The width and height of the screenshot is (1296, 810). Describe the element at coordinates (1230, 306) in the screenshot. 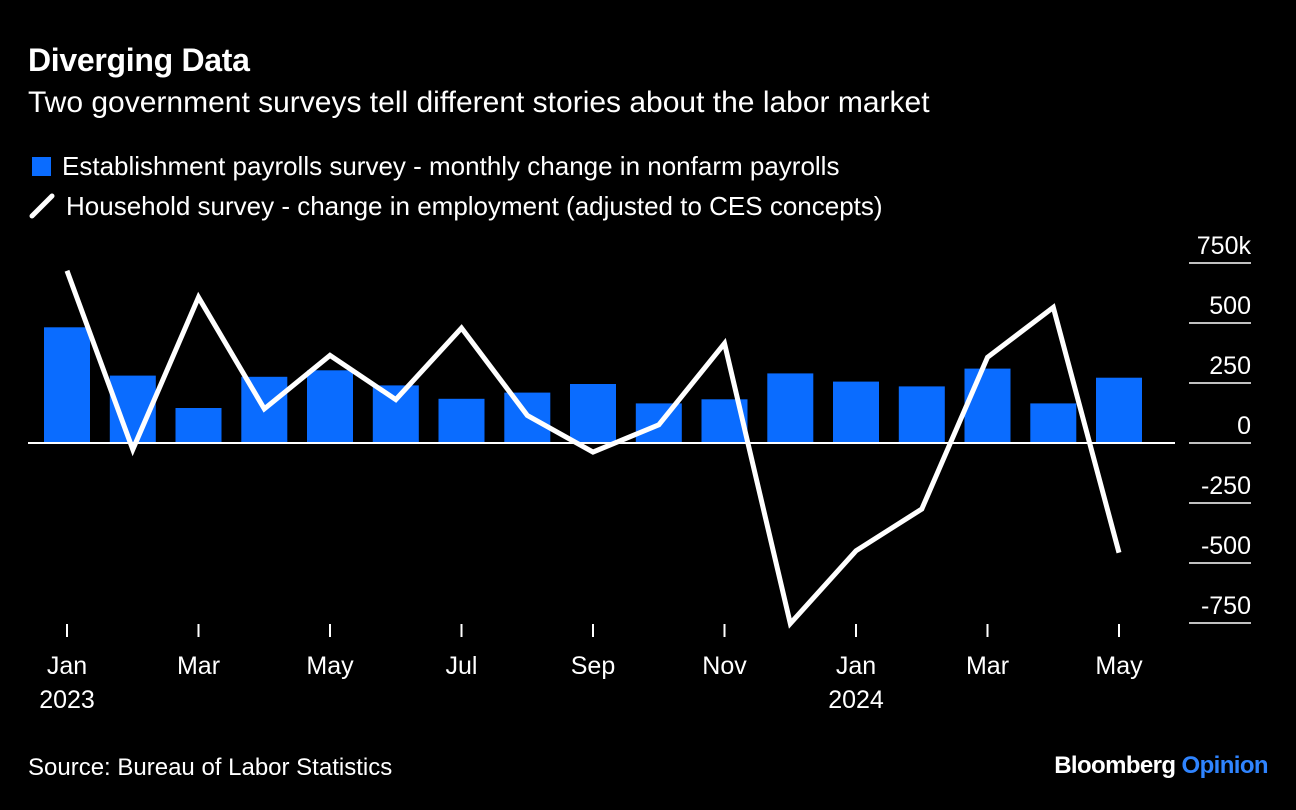

I see `y-tick-label-500: 500` at that location.